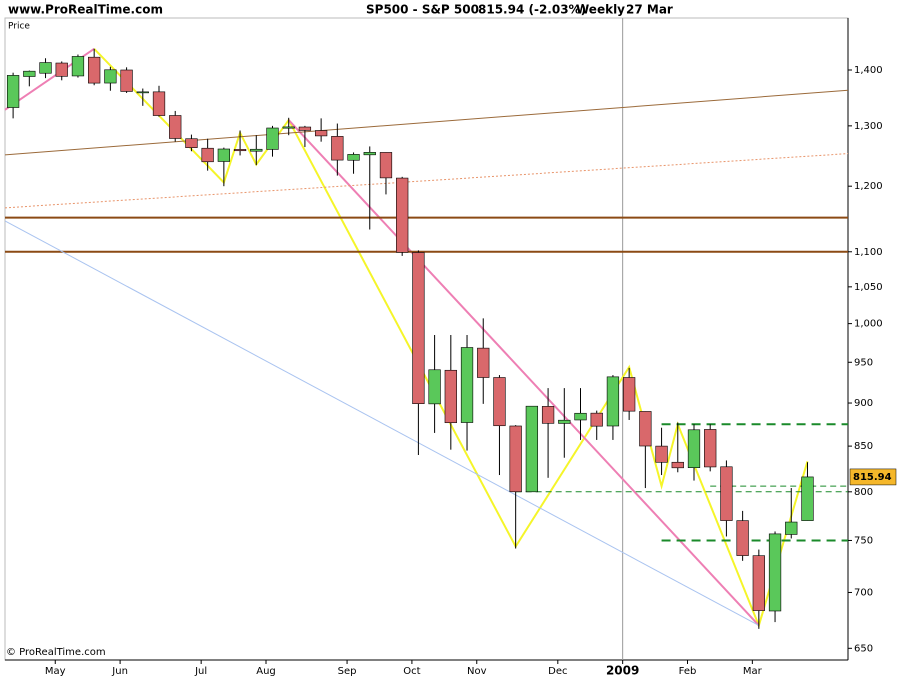 The height and width of the screenshot is (700, 900). I want to click on copyright: © ProRealTime.com, so click(56, 652).